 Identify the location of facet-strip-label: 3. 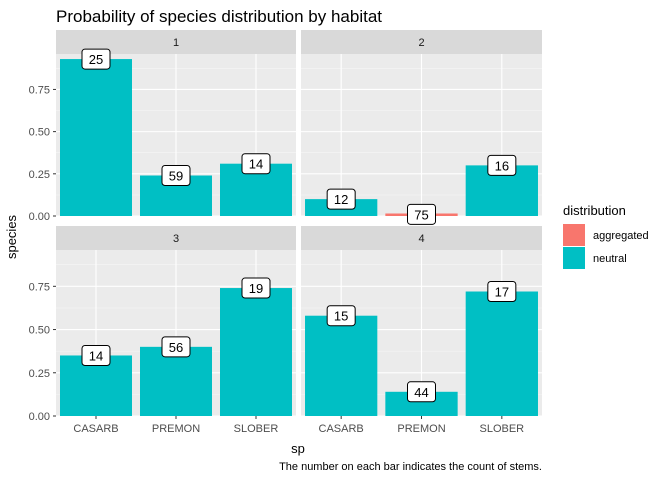
(176, 239).